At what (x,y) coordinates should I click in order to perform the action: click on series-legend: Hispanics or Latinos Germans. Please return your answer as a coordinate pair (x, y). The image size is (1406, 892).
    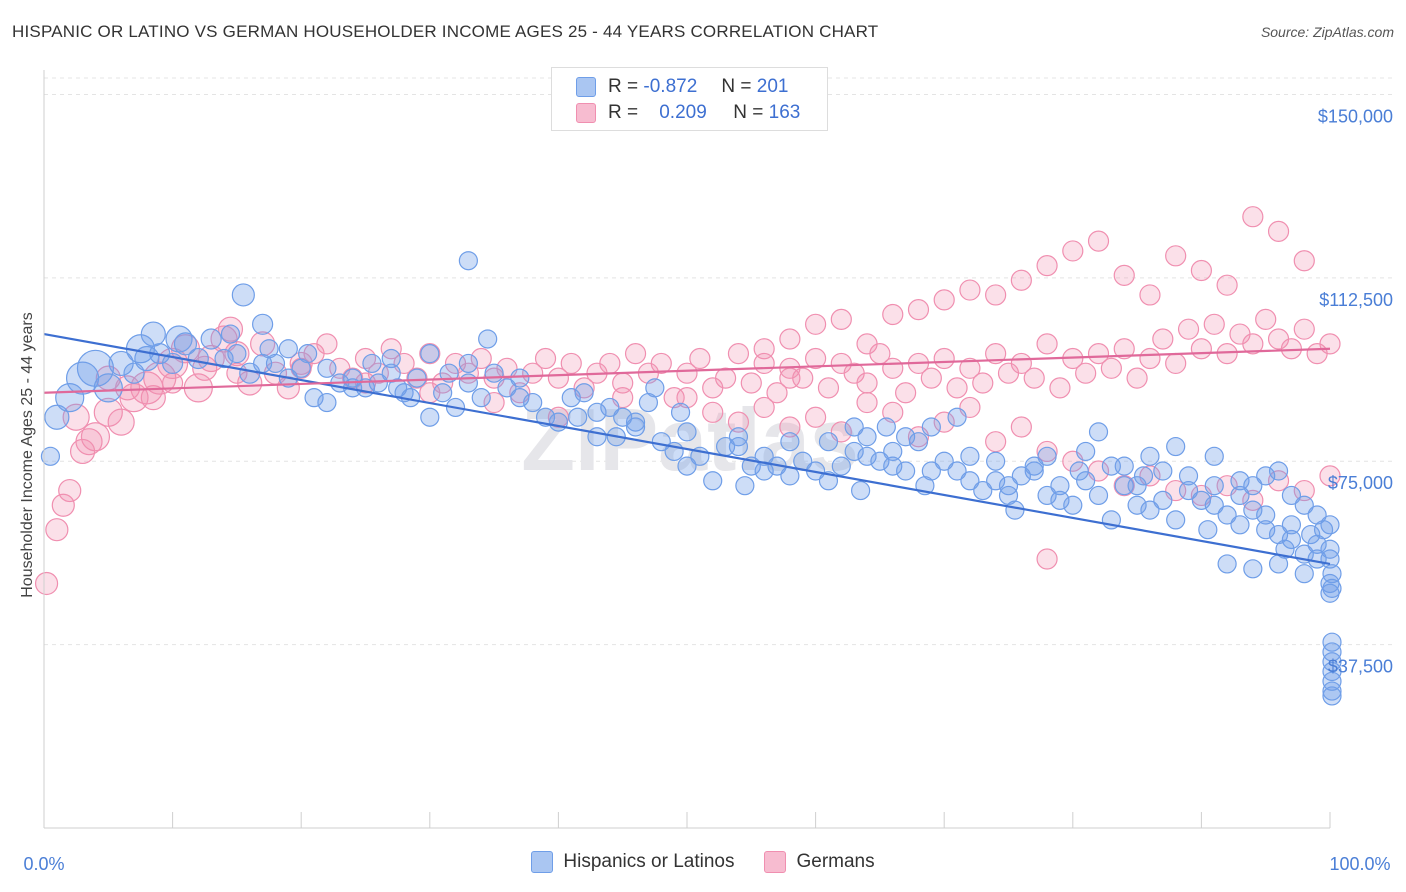
    Looking at the image, I should click on (703, 862).